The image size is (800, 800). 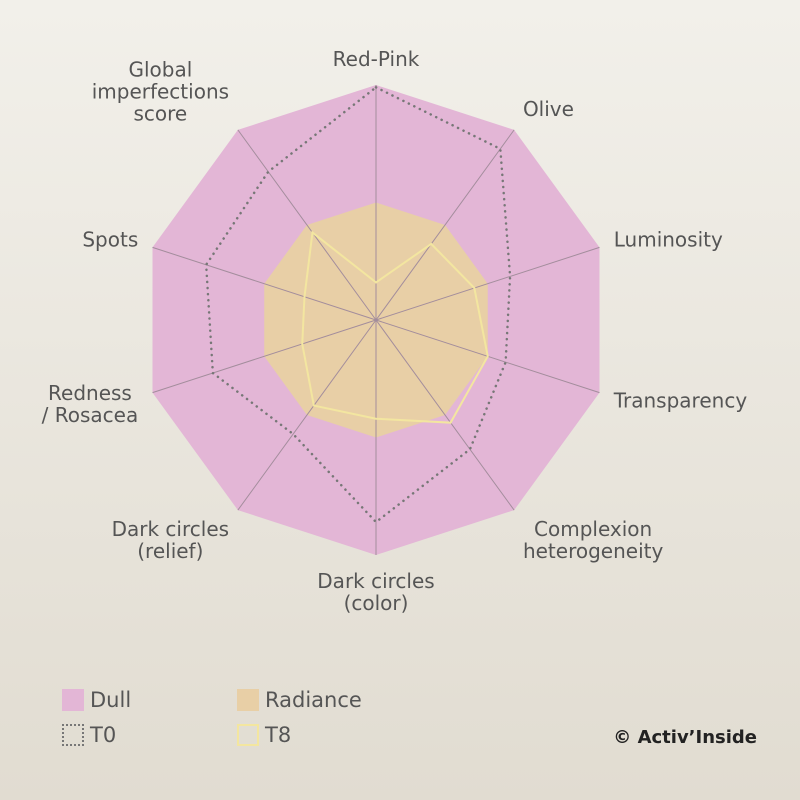 I want to click on legend-item: Dull, so click(x=96, y=700).